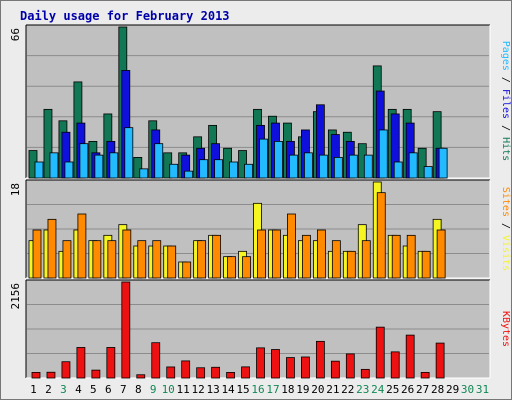 This screenshot has width=512, height=400. I want to click on day-label: 18, so click(287, 389).